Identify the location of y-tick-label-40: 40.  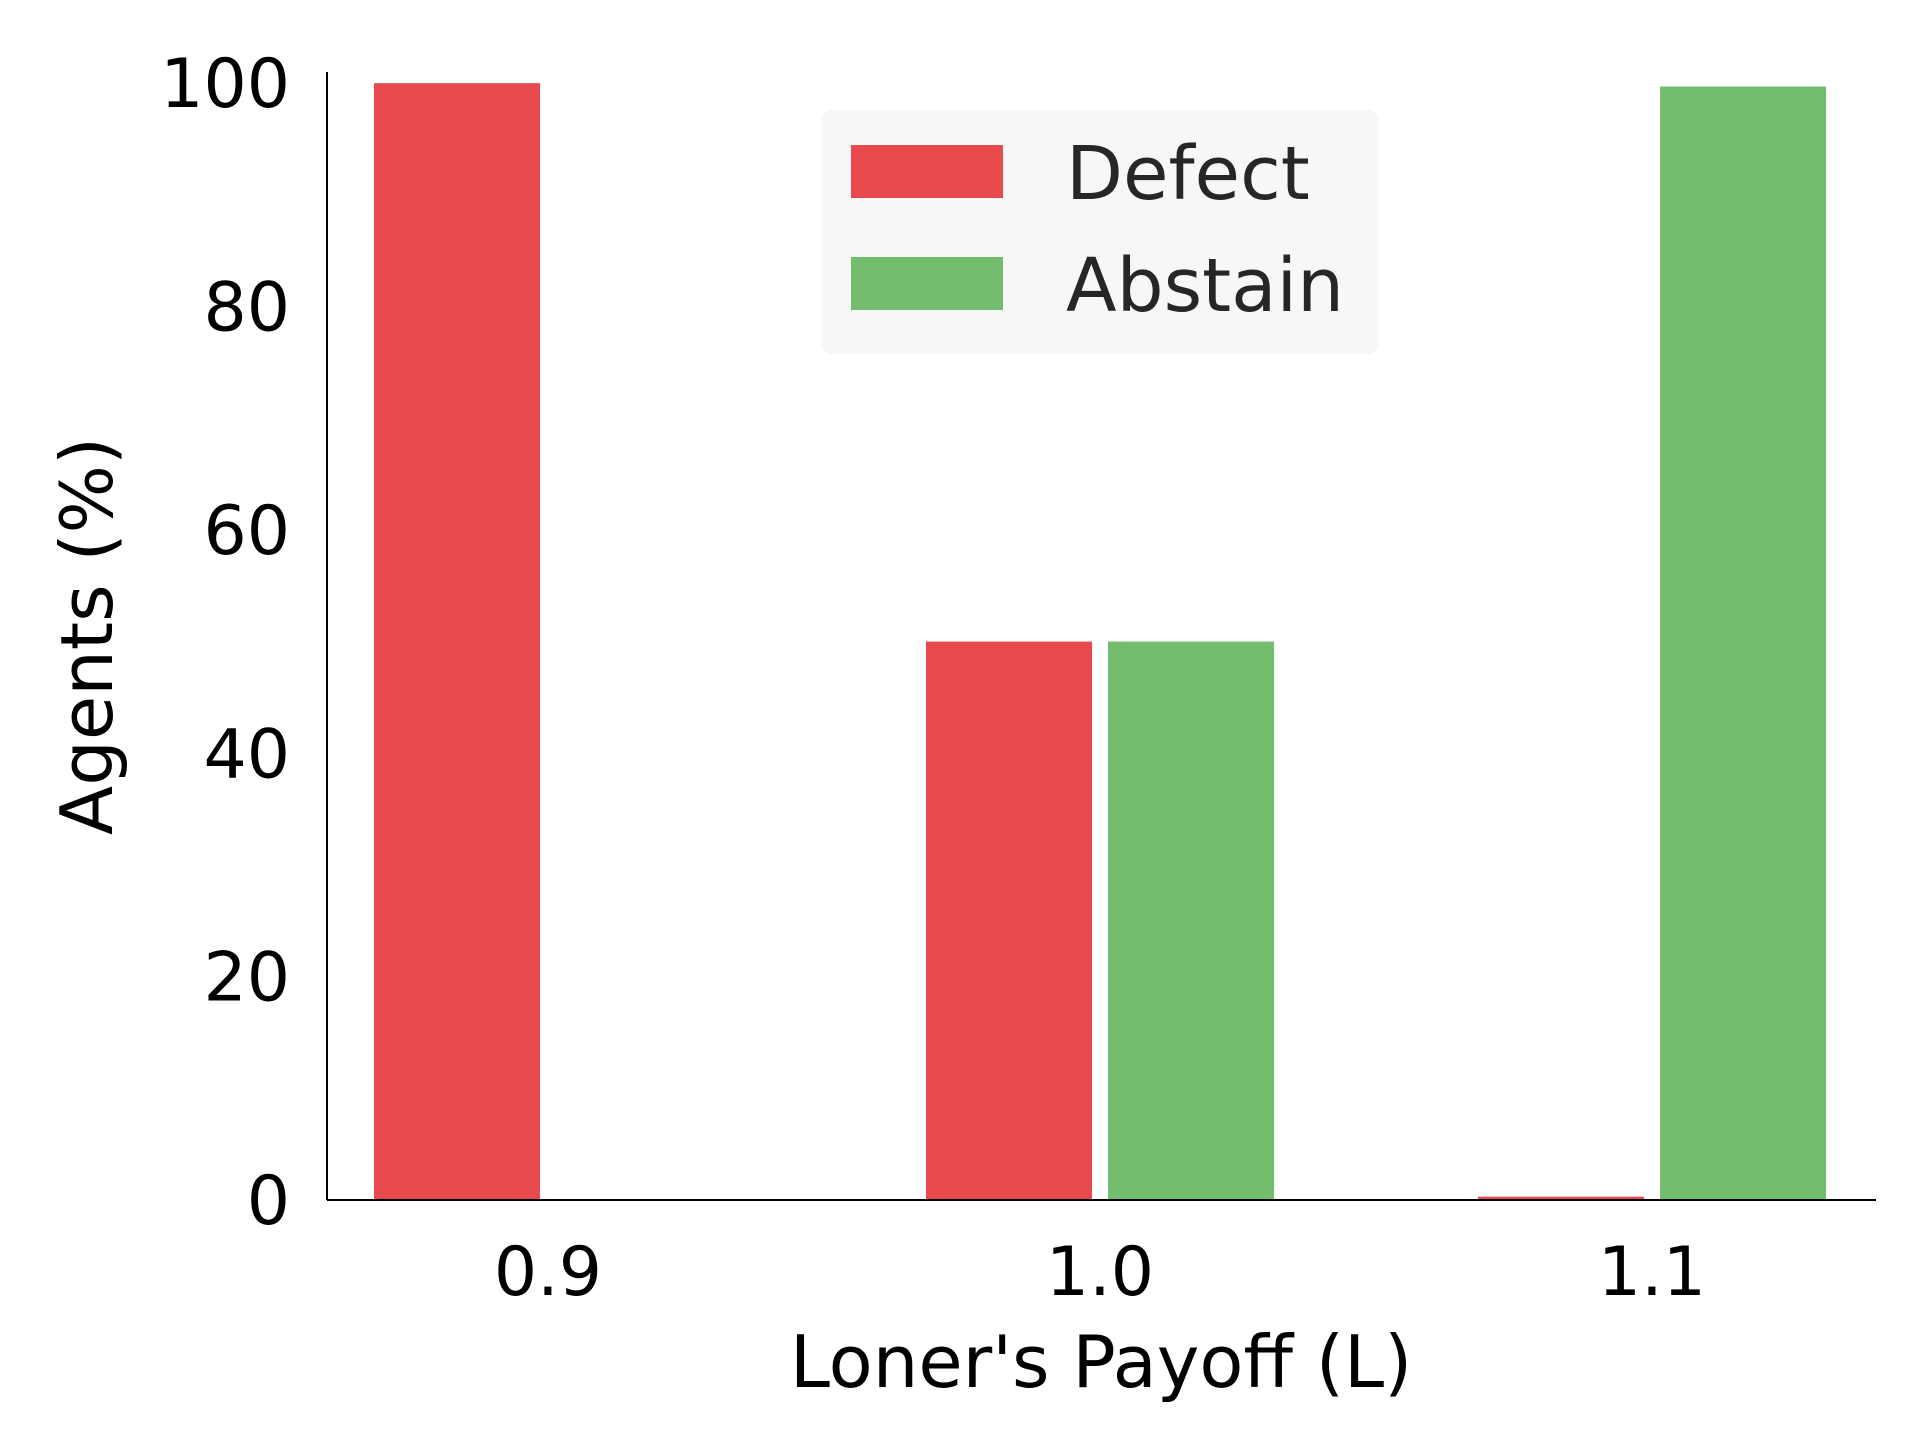
(246, 754).